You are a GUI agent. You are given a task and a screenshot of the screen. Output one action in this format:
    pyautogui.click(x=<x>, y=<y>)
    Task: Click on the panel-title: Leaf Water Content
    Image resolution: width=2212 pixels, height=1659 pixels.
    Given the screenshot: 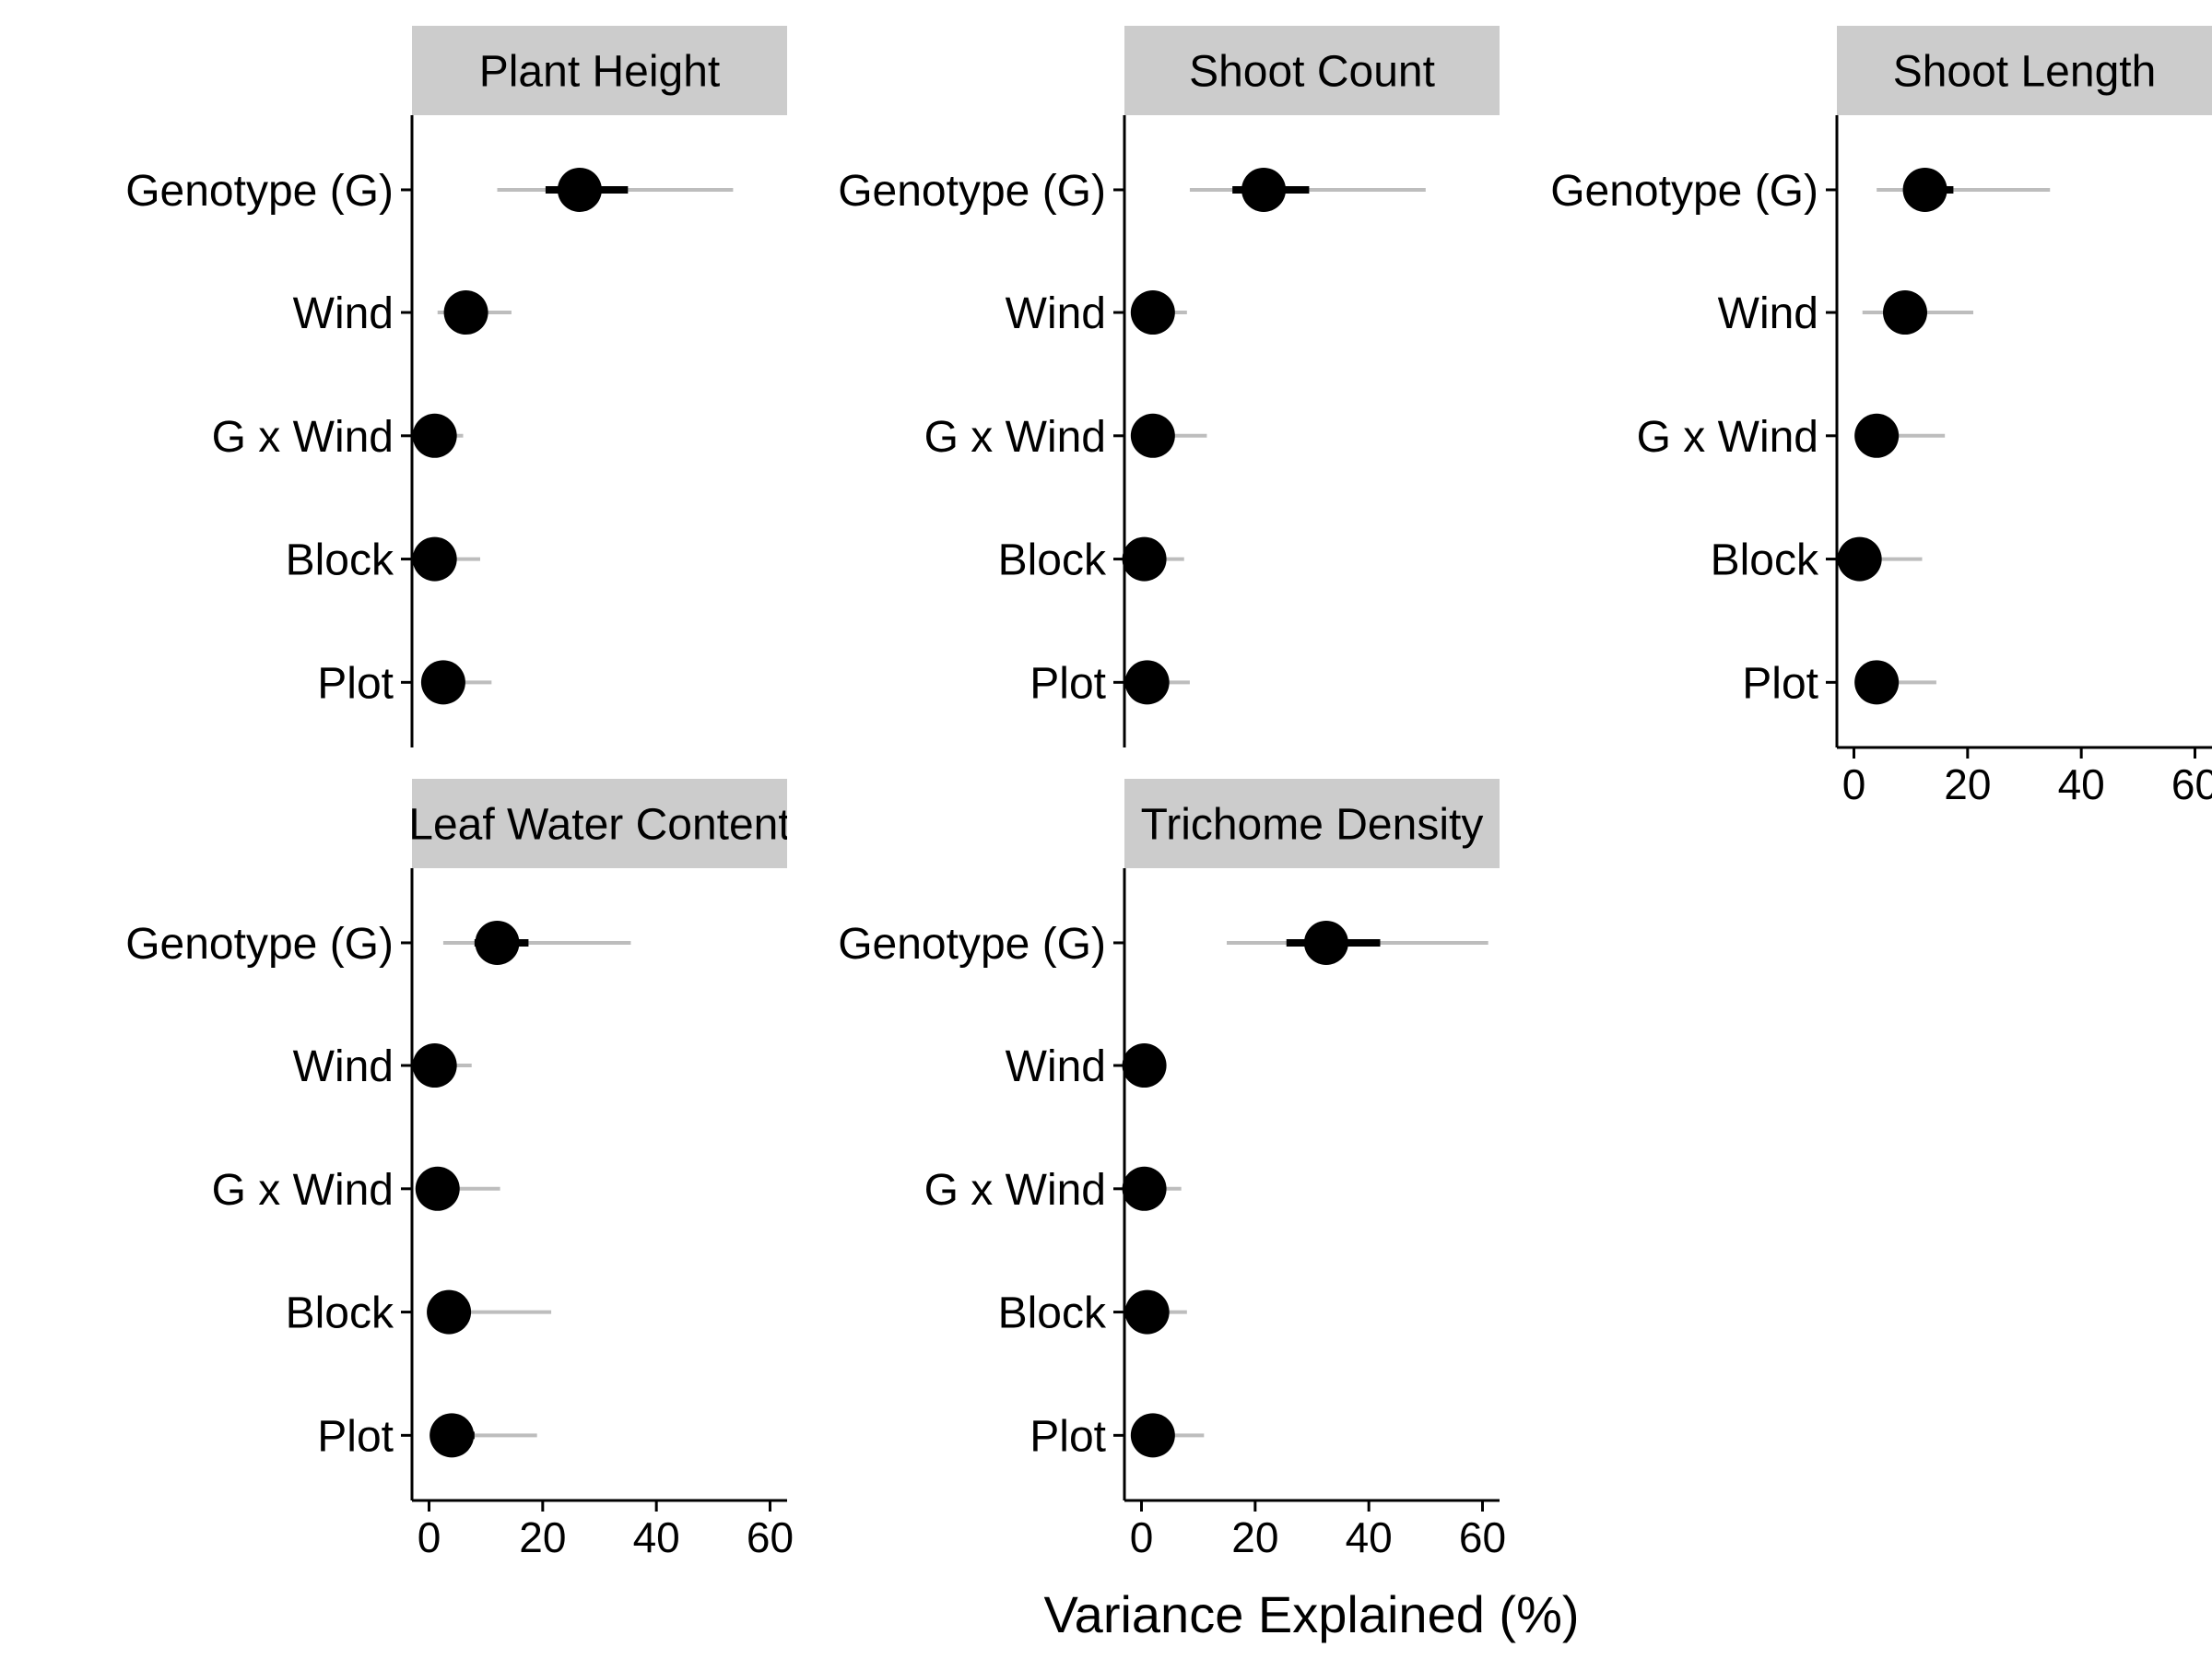 What is the action you would take?
    pyautogui.click(x=599, y=825)
    